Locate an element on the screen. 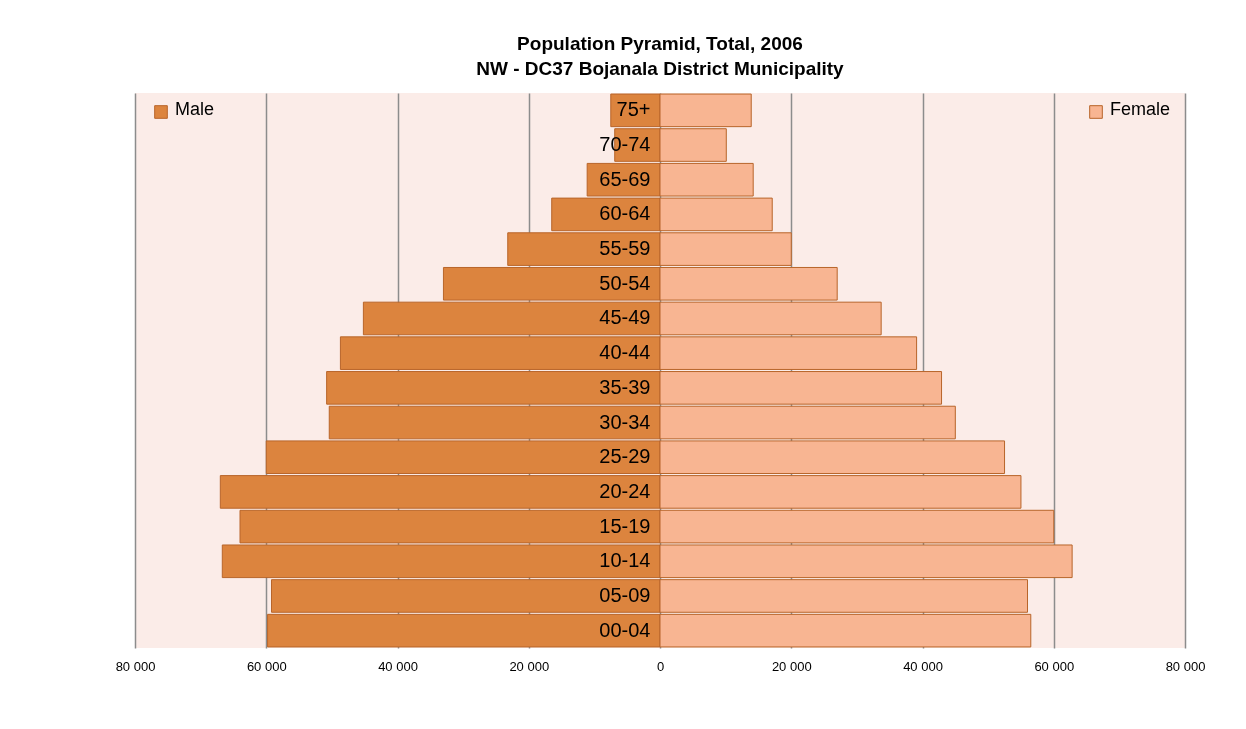 This screenshot has height=729, width=1246. x-tick-label: 0 is located at coordinates (660, 666).